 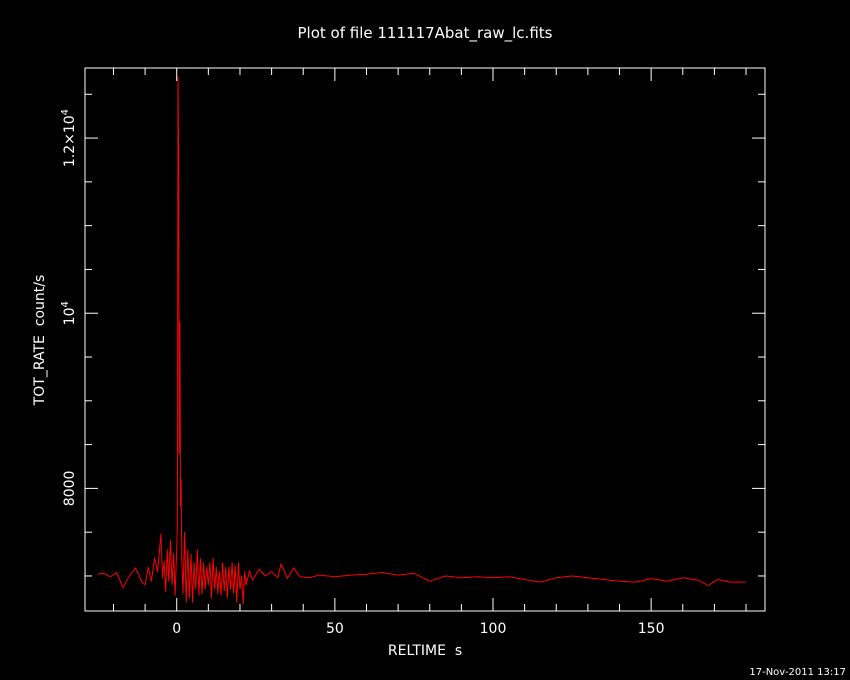 What do you see at coordinates (40, 341) in the screenshot?
I see `y-axis-label: TOT_RATE count/s` at bounding box center [40, 341].